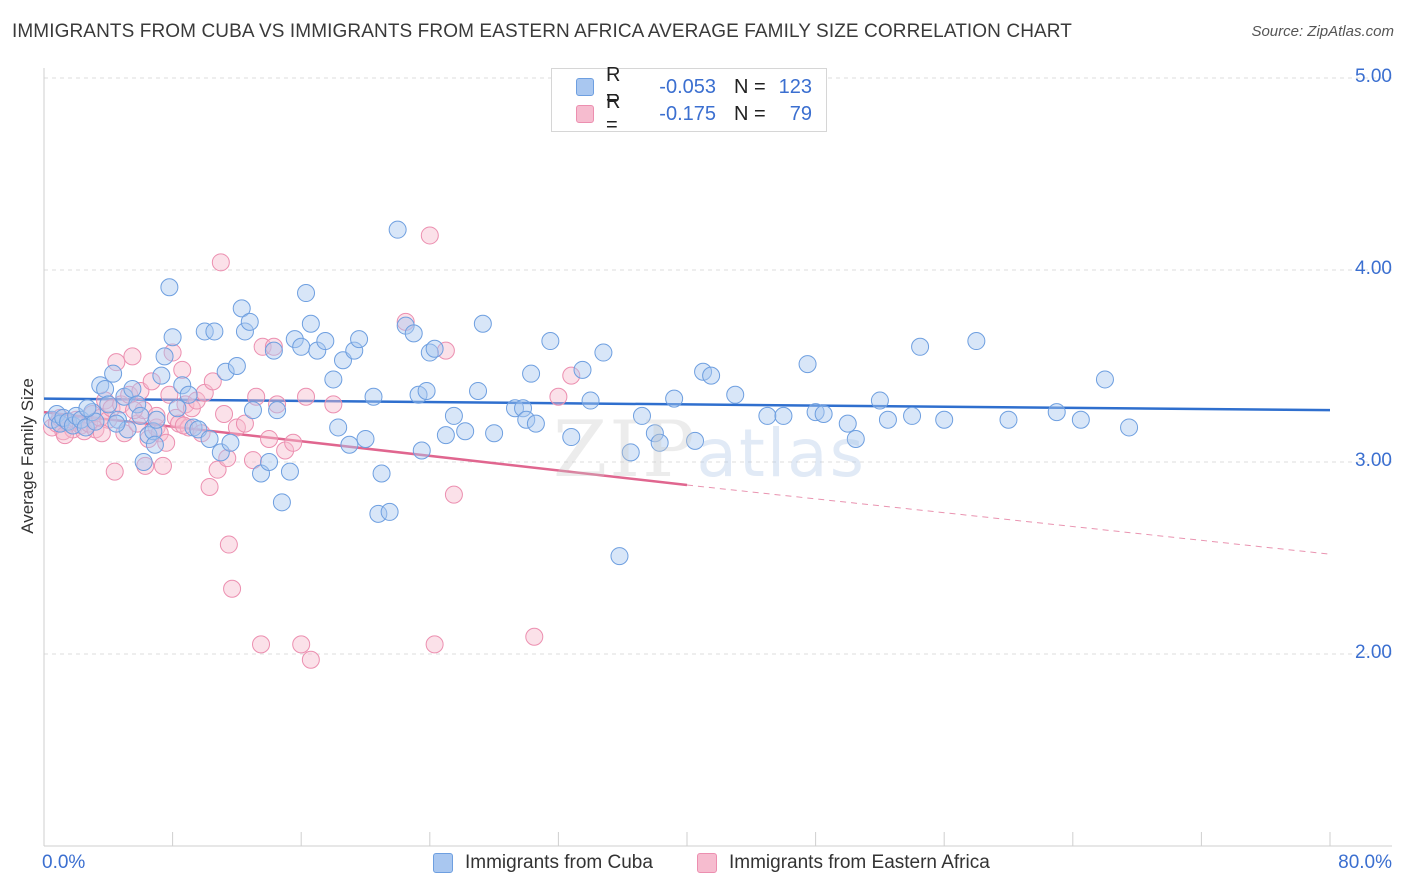 Image resolution: width=1406 pixels, height=892 pixels. I want to click on africa-trend-extension, so click(1008, 519).